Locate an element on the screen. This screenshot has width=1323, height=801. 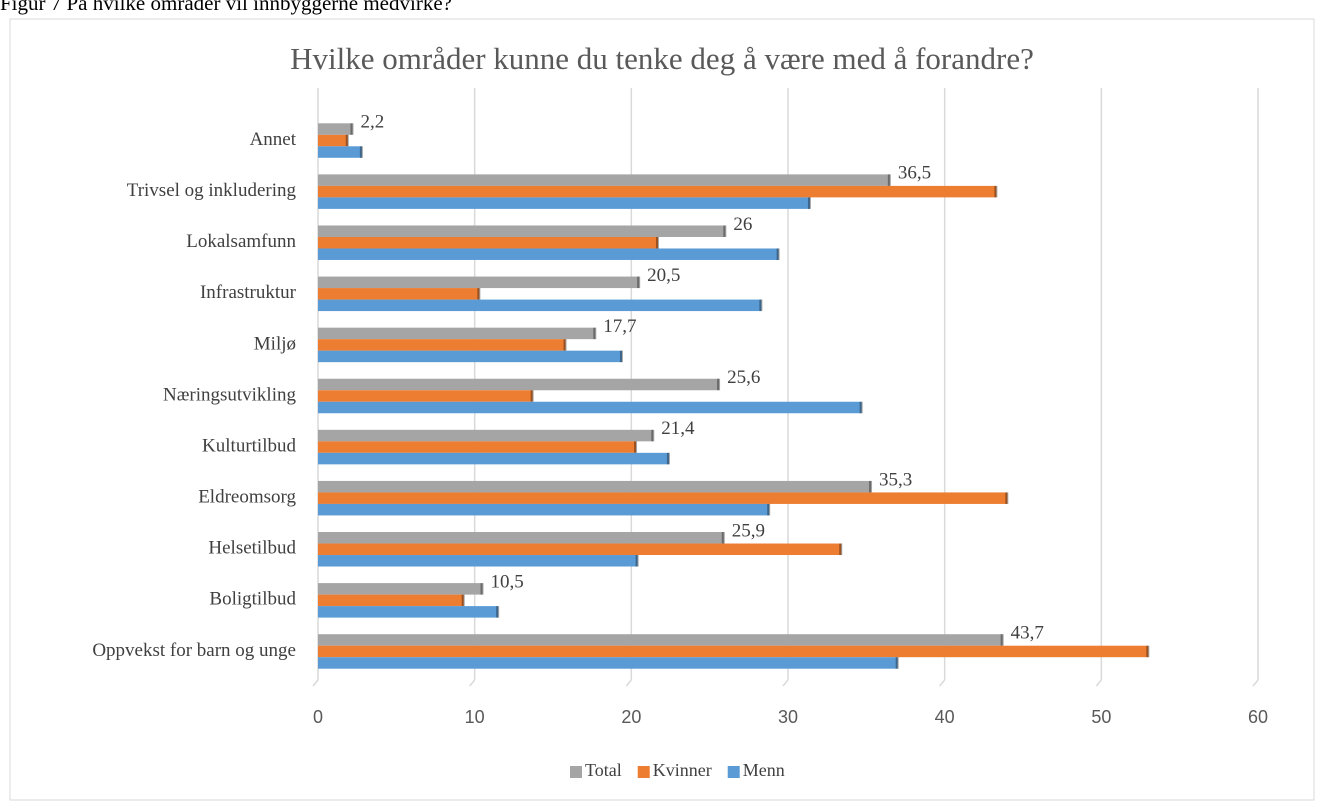
category-label: Oppvekst for barn og unge is located at coordinates (194, 650).